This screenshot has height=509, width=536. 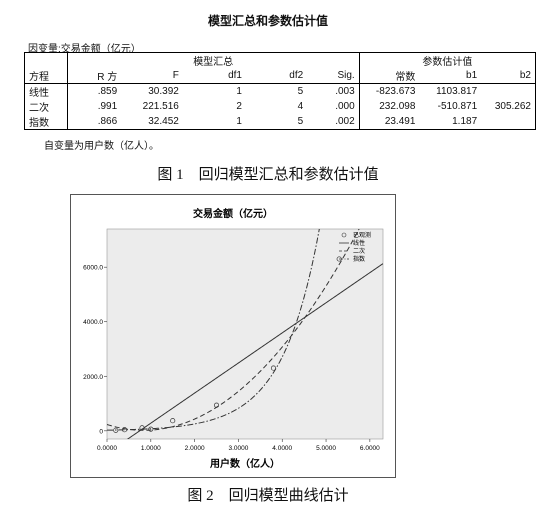 What do you see at coordinates (457, 106) in the screenshot?
I see `table-cell: -510.871` at bounding box center [457, 106].